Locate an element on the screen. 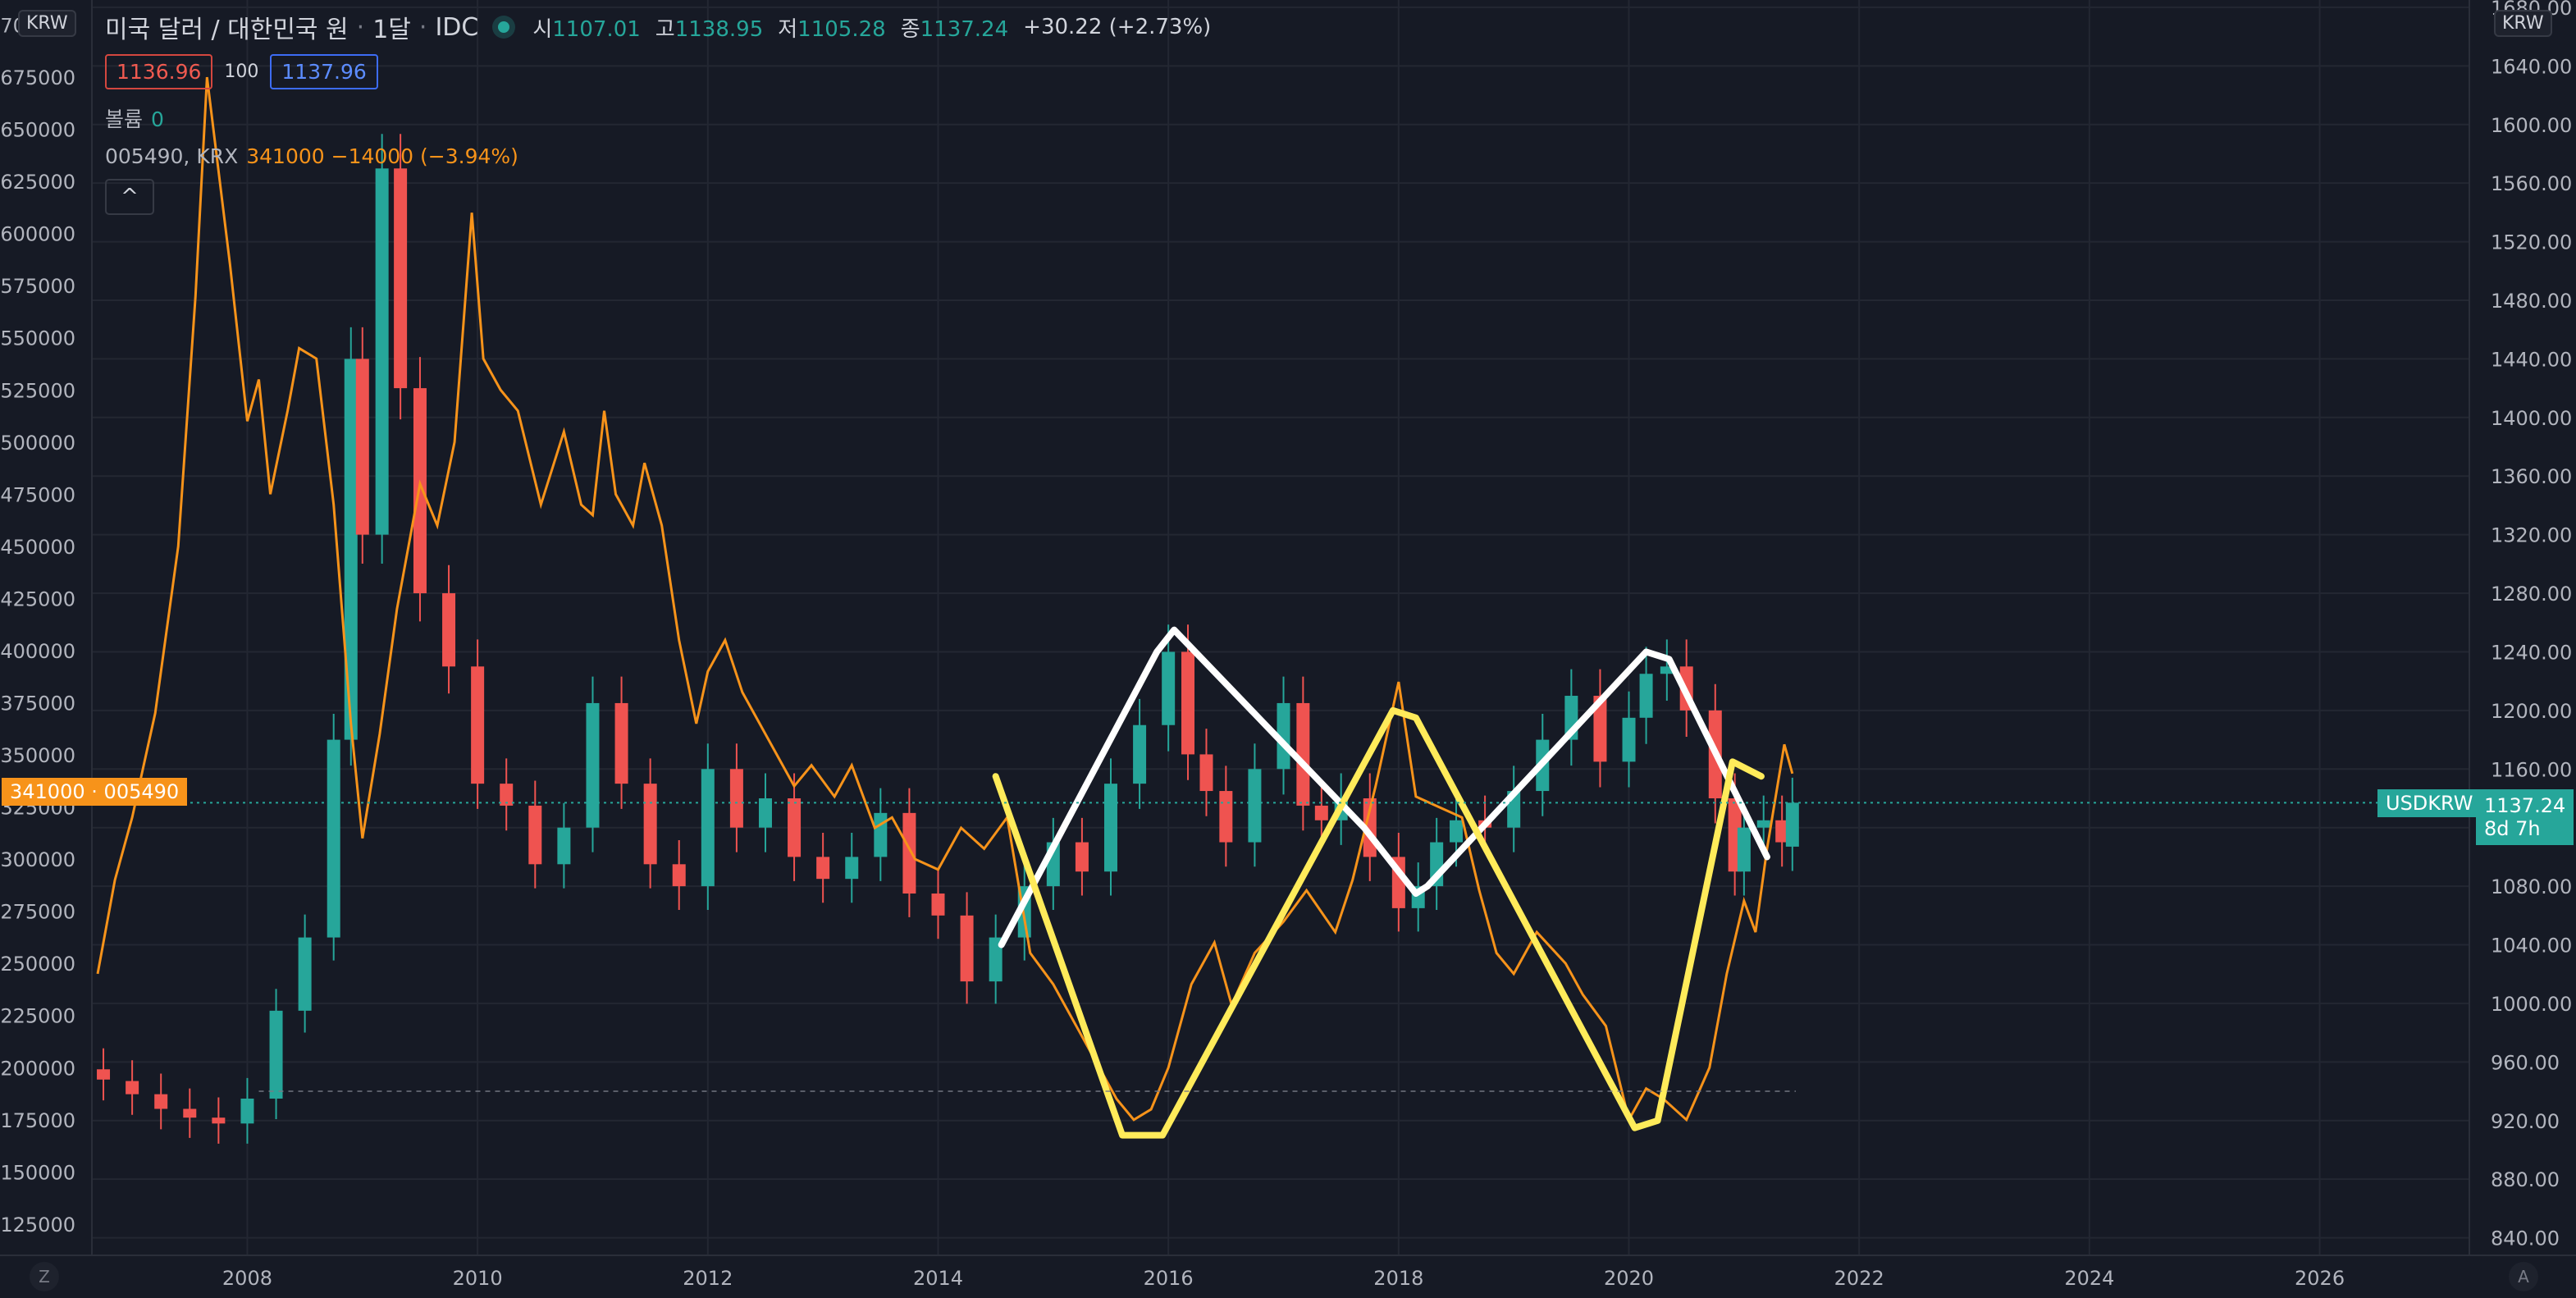 This screenshot has height=1298, width=2576. left-axis-tick-label: 575000 is located at coordinates (38, 286).